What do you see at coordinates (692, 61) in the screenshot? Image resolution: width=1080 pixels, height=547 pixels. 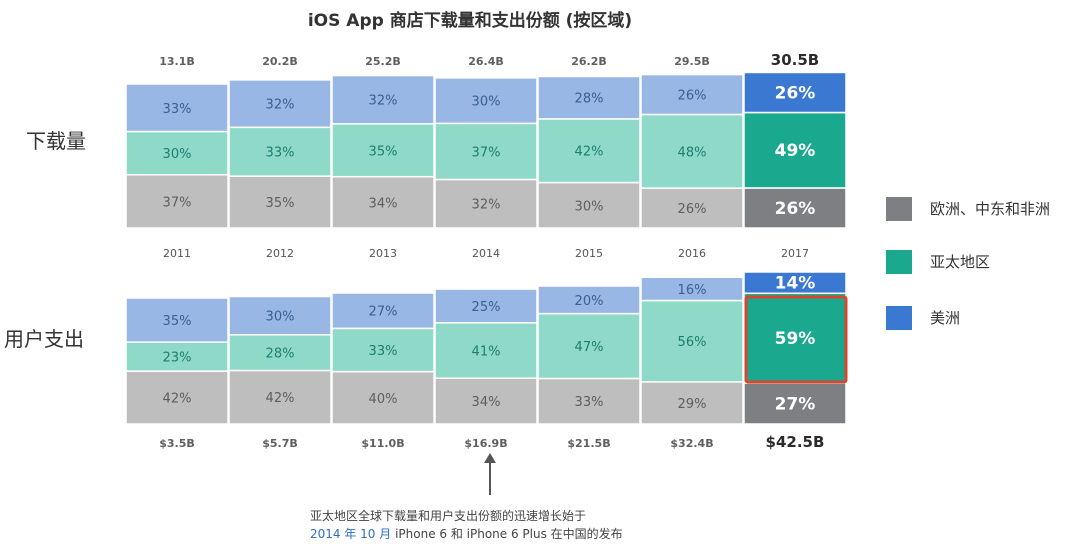 I see `total-label-dl-2016: 29.5B` at bounding box center [692, 61].